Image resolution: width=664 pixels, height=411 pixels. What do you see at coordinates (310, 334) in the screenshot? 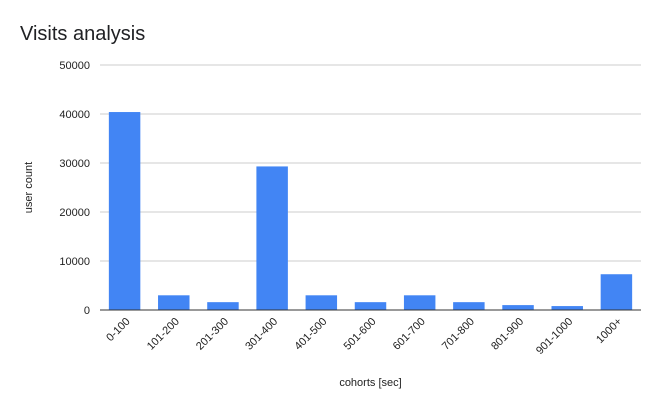
I see `x-tick-label: 401-500` at bounding box center [310, 334].